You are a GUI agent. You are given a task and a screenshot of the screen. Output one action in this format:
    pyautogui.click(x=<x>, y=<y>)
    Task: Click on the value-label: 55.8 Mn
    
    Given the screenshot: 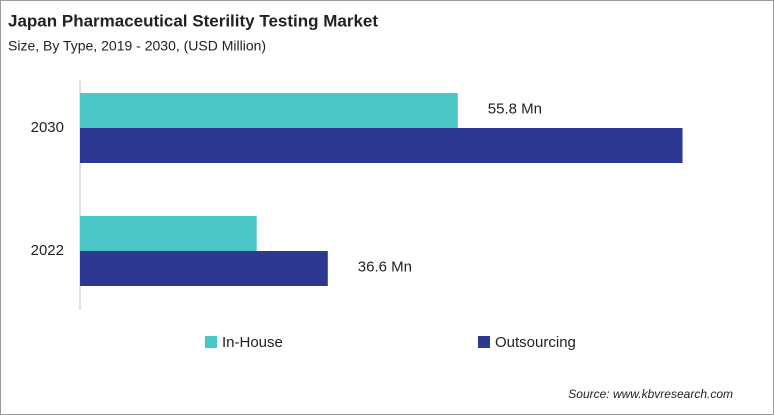 What is the action you would take?
    pyautogui.click(x=515, y=108)
    